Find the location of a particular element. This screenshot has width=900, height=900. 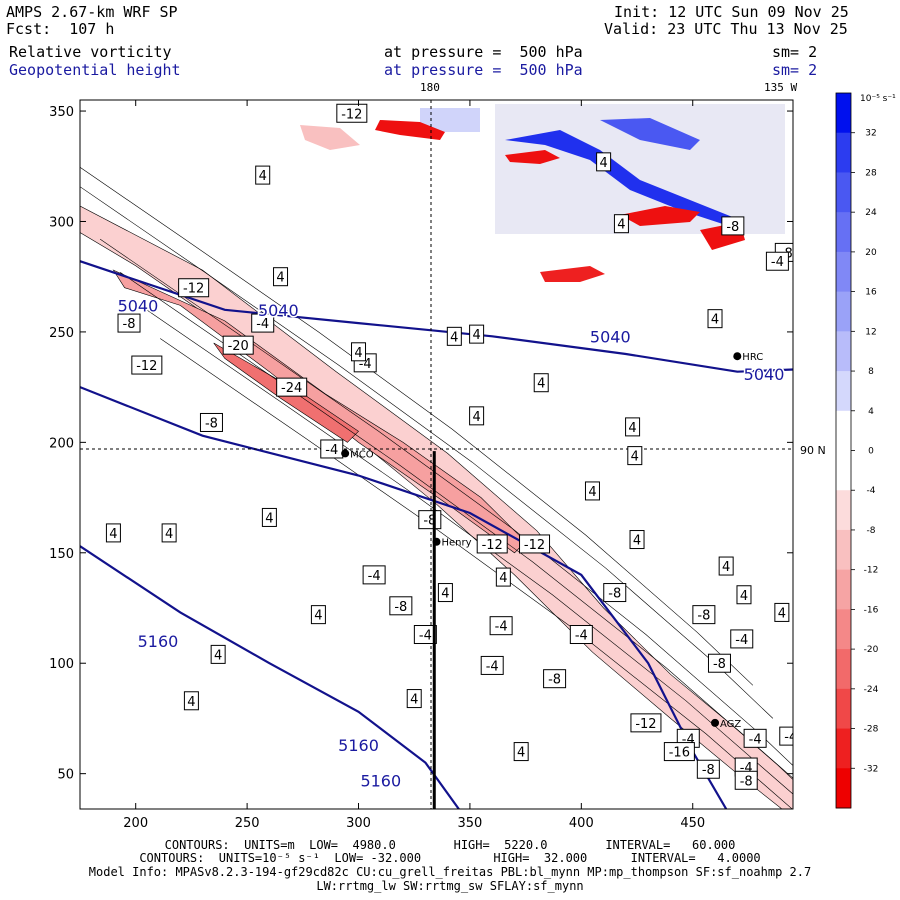

y-tick-label: 300 is located at coordinates (61, 222).